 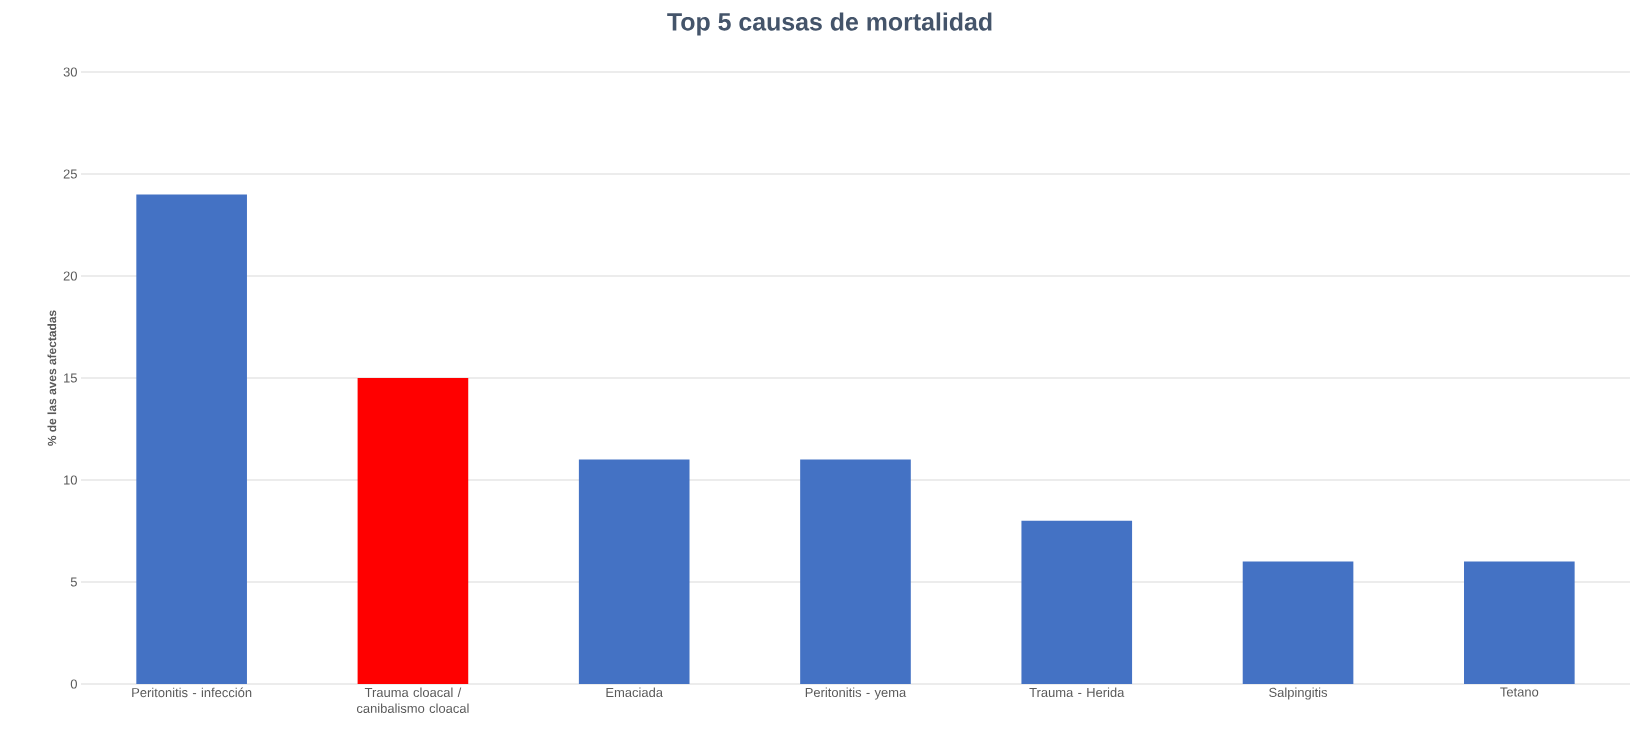 What do you see at coordinates (829, 24) in the screenshot?
I see `chart-title: Top 5 causas de mortalidad` at bounding box center [829, 24].